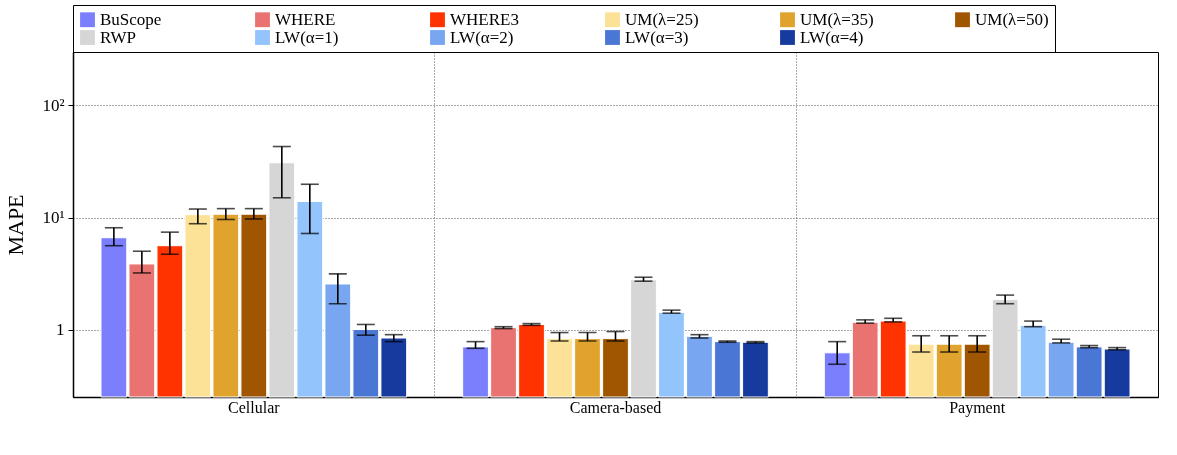 The width and height of the screenshot is (1177, 455). Describe the element at coordinates (837, 19) in the screenshot. I see `legend-label: UM(λ=35)` at that location.